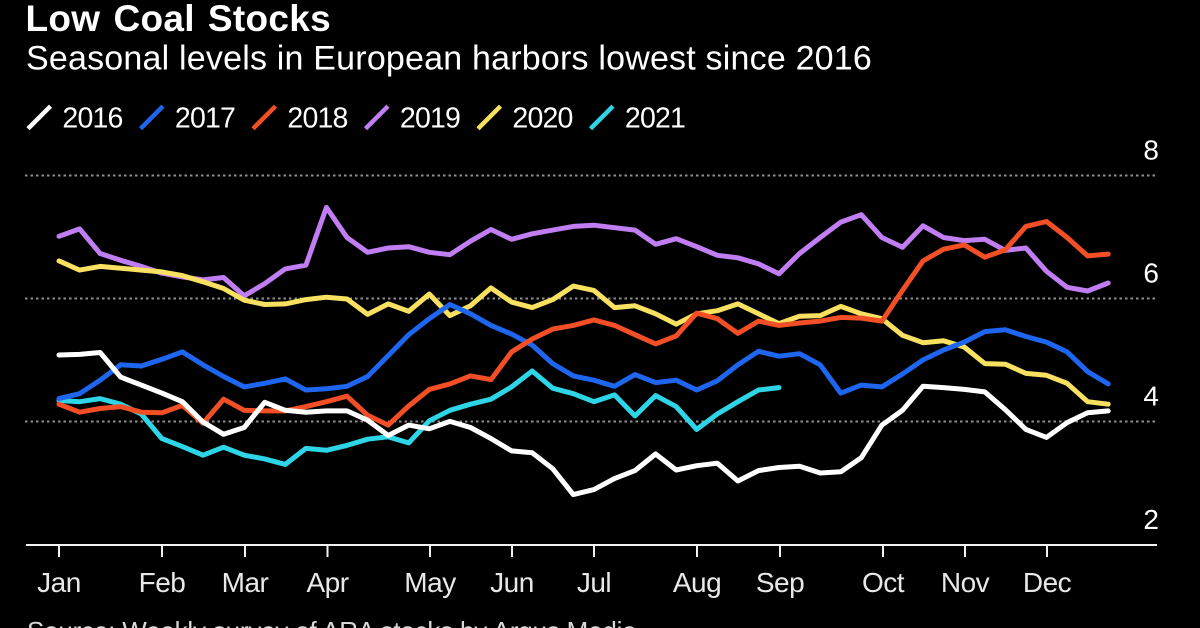 The height and width of the screenshot is (628, 1200). What do you see at coordinates (780, 582) in the screenshot?
I see `svg-text: Sep` at bounding box center [780, 582].